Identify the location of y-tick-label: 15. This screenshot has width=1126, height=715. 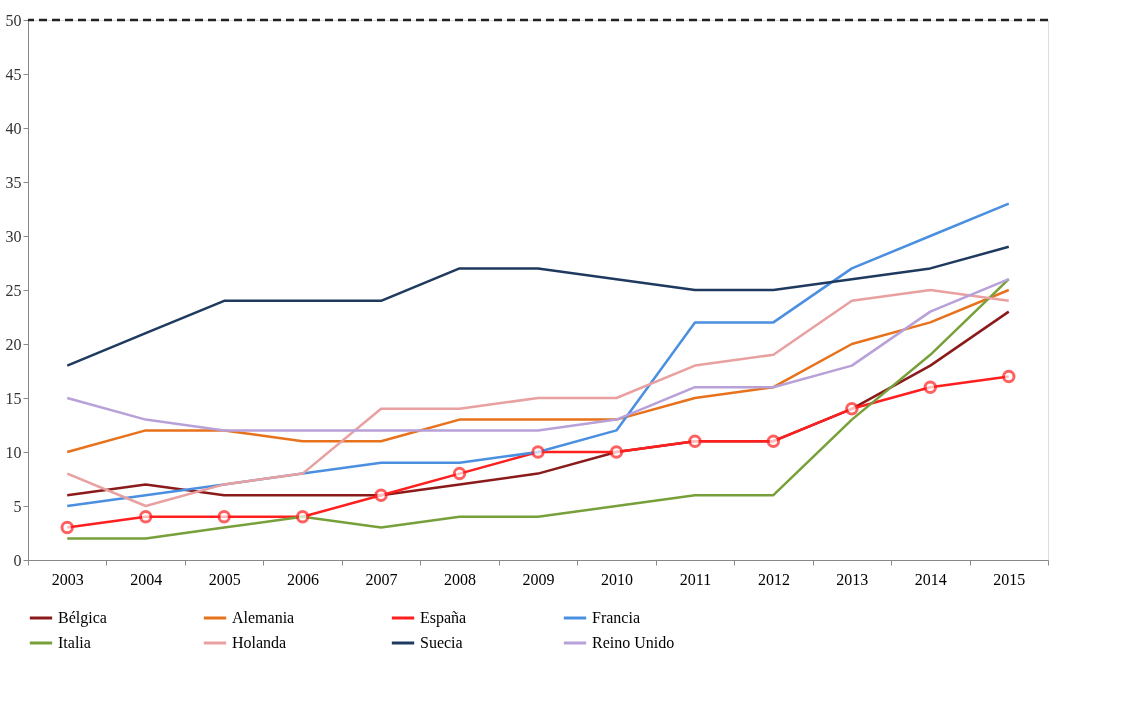
(13, 398).